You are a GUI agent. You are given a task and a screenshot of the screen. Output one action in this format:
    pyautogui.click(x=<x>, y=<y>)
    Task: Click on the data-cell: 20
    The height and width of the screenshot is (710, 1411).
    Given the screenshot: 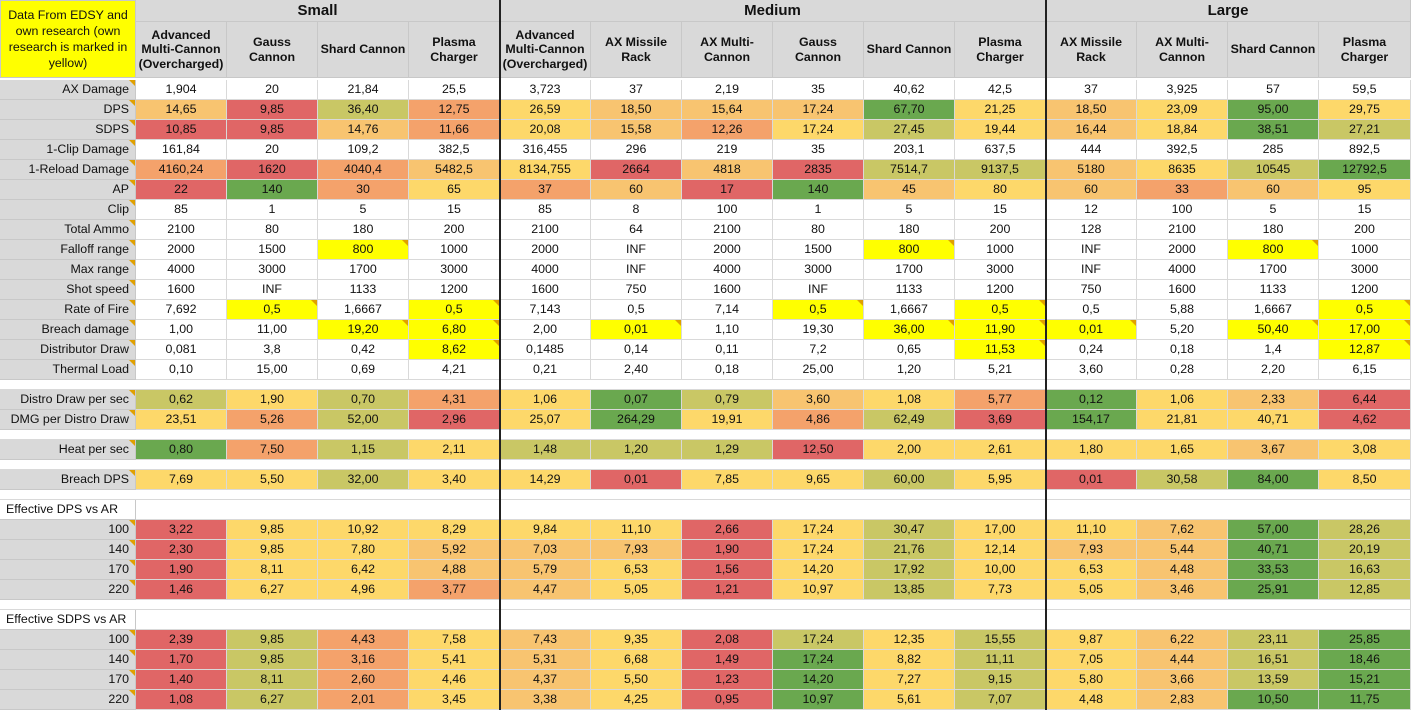 What is the action you would take?
    pyautogui.click(x=272, y=150)
    